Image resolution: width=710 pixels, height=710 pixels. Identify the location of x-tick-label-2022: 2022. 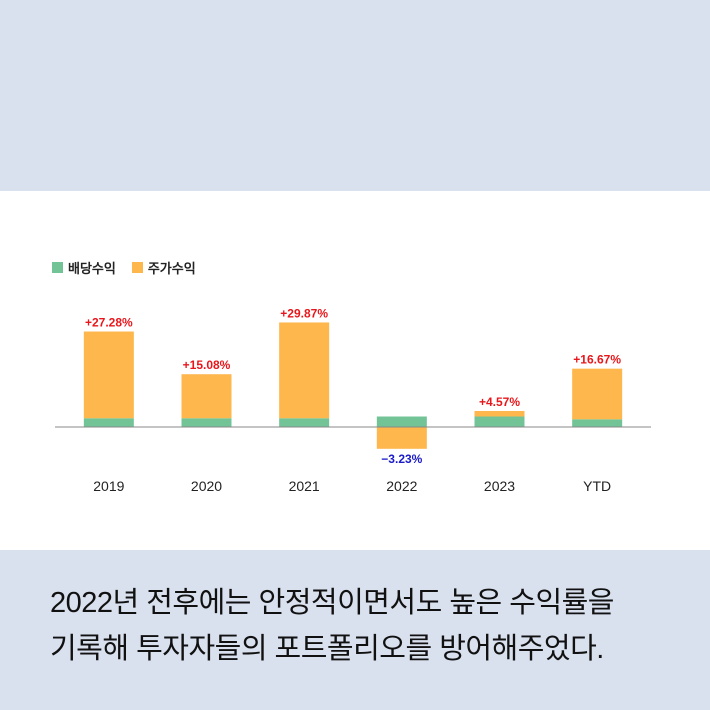
(401, 486).